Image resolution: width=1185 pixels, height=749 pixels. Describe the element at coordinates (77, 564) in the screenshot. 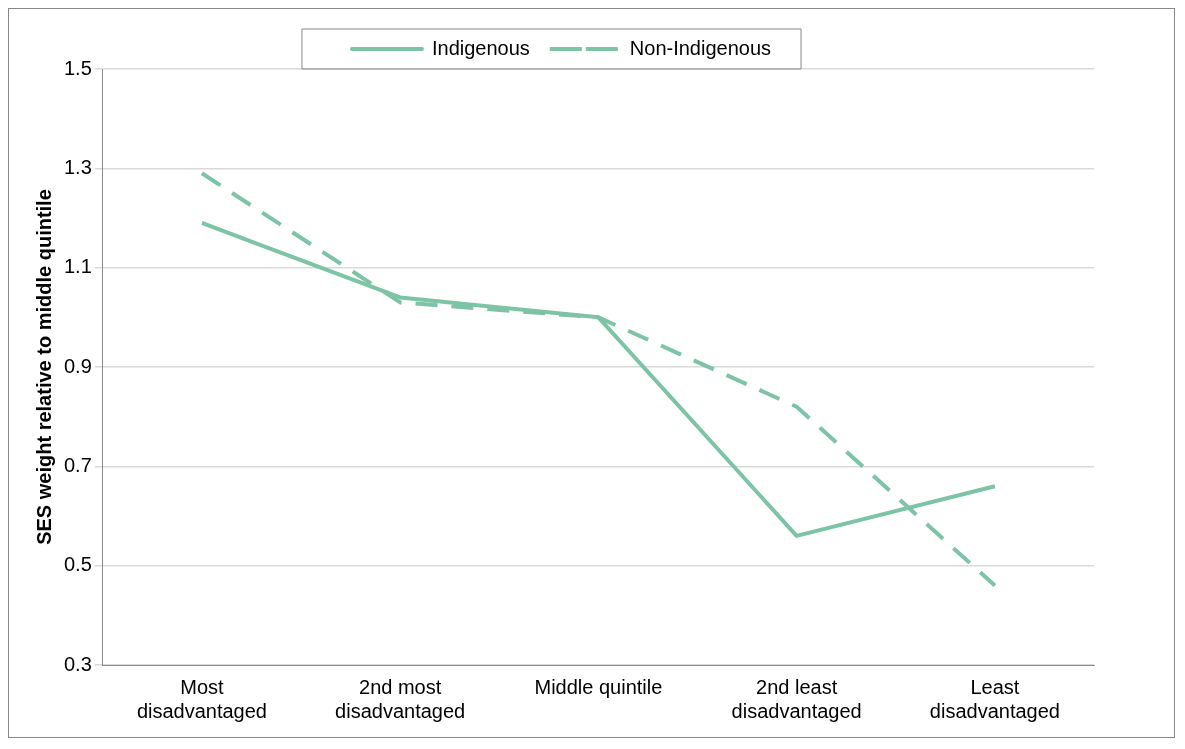

I see `y-tick-label: 0.5` at that location.